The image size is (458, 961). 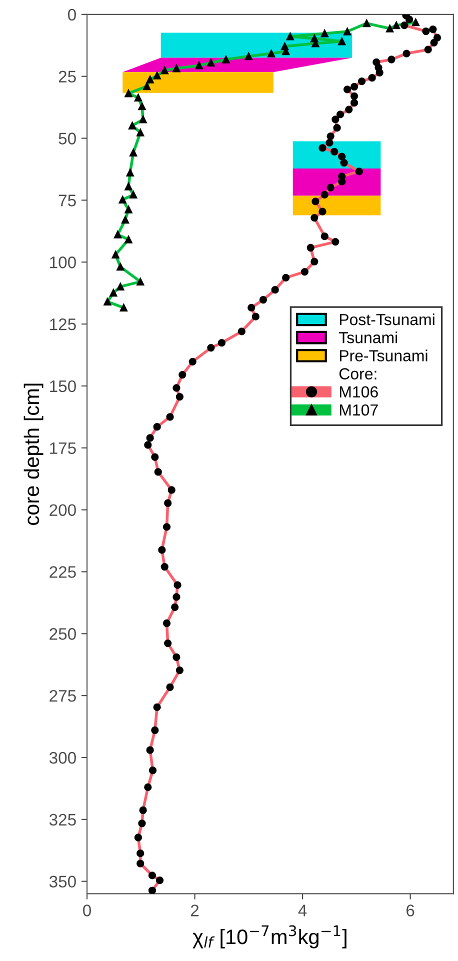 I want to click on y-tick-label: 325, so click(x=62, y=820).